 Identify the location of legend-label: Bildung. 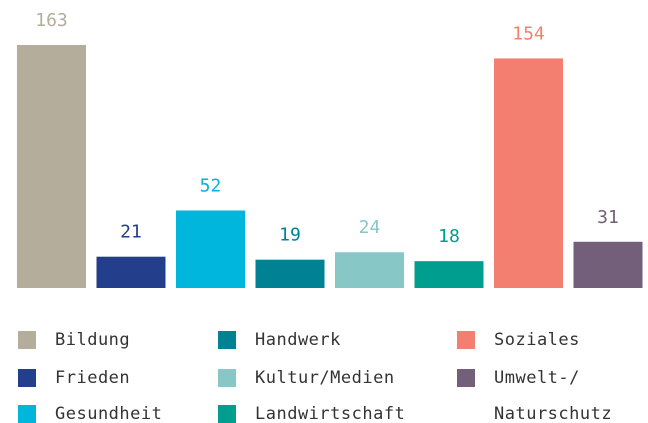
(93, 340).